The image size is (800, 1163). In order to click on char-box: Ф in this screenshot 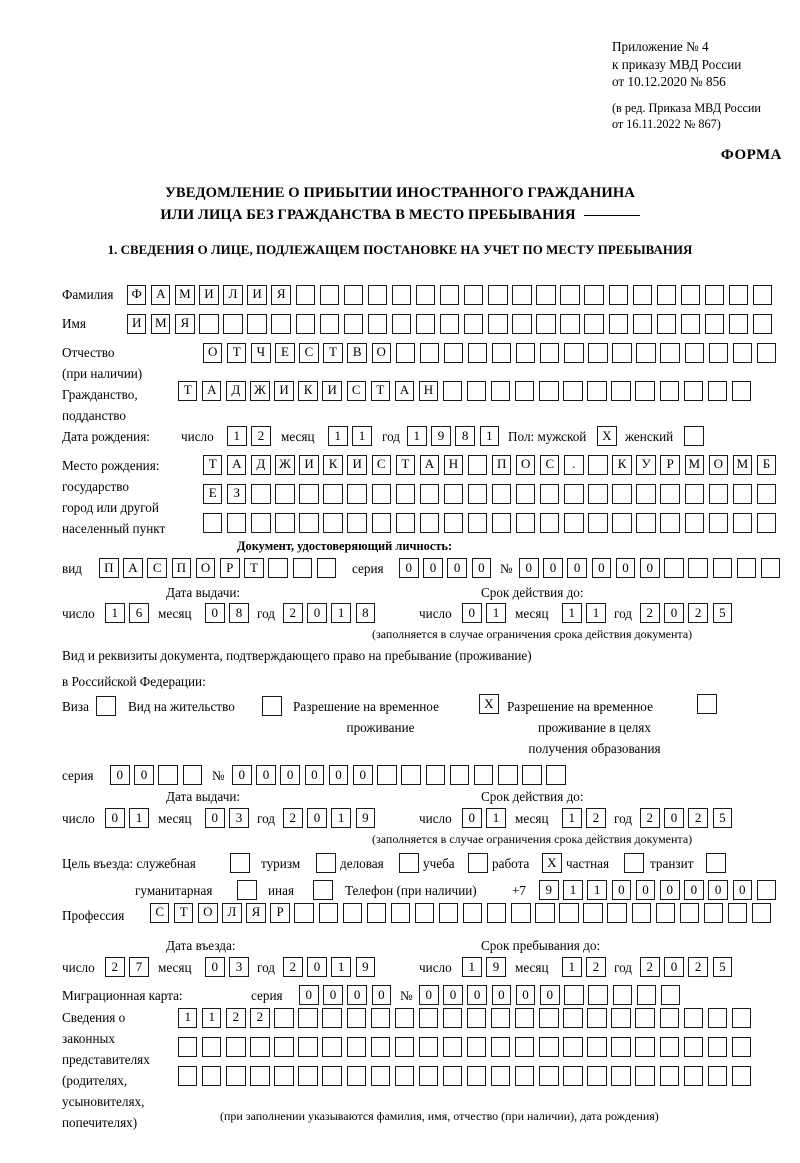, I will do `click(137, 295)`.